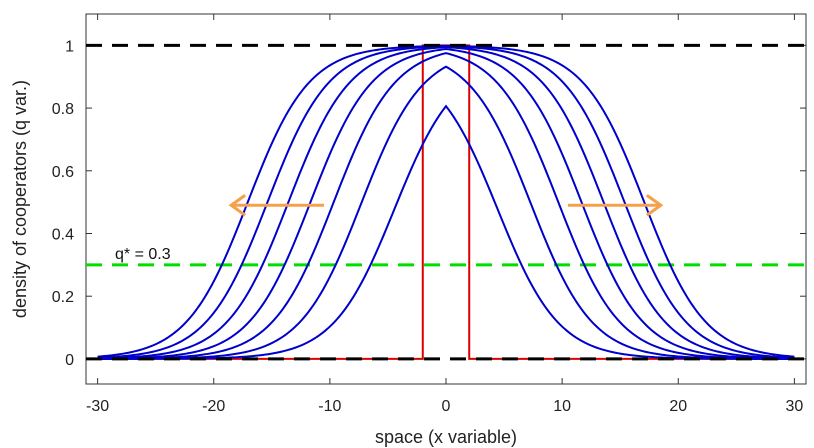 The width and height of the screenshot is (814, 448). I want to click on y-tick-label: 0.6, so click(63, 172).